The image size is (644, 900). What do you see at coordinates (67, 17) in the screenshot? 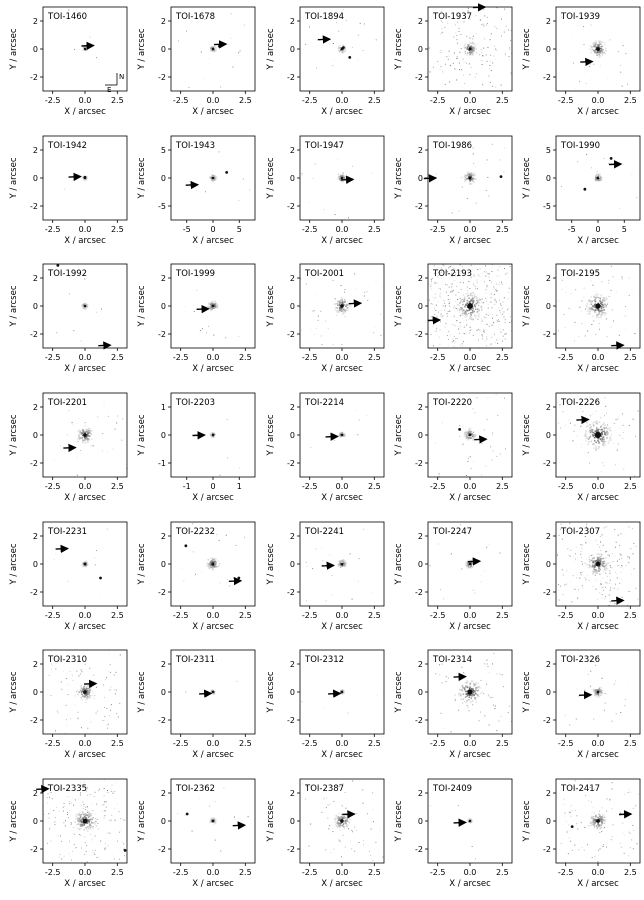
I see `panel-title: TOI-1460` at bounding box center [67, 17].